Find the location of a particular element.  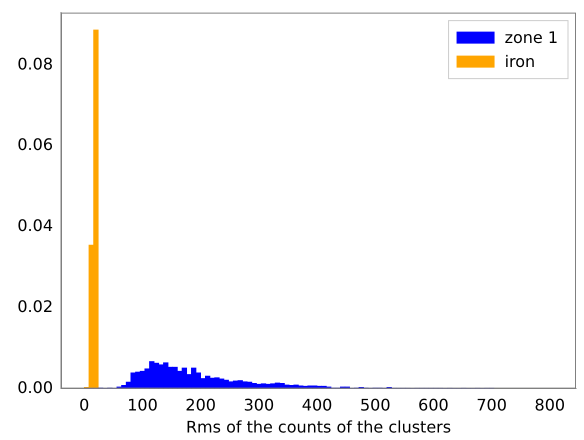

y-tick-label: 0.06 is located at coordinates (35, 144).